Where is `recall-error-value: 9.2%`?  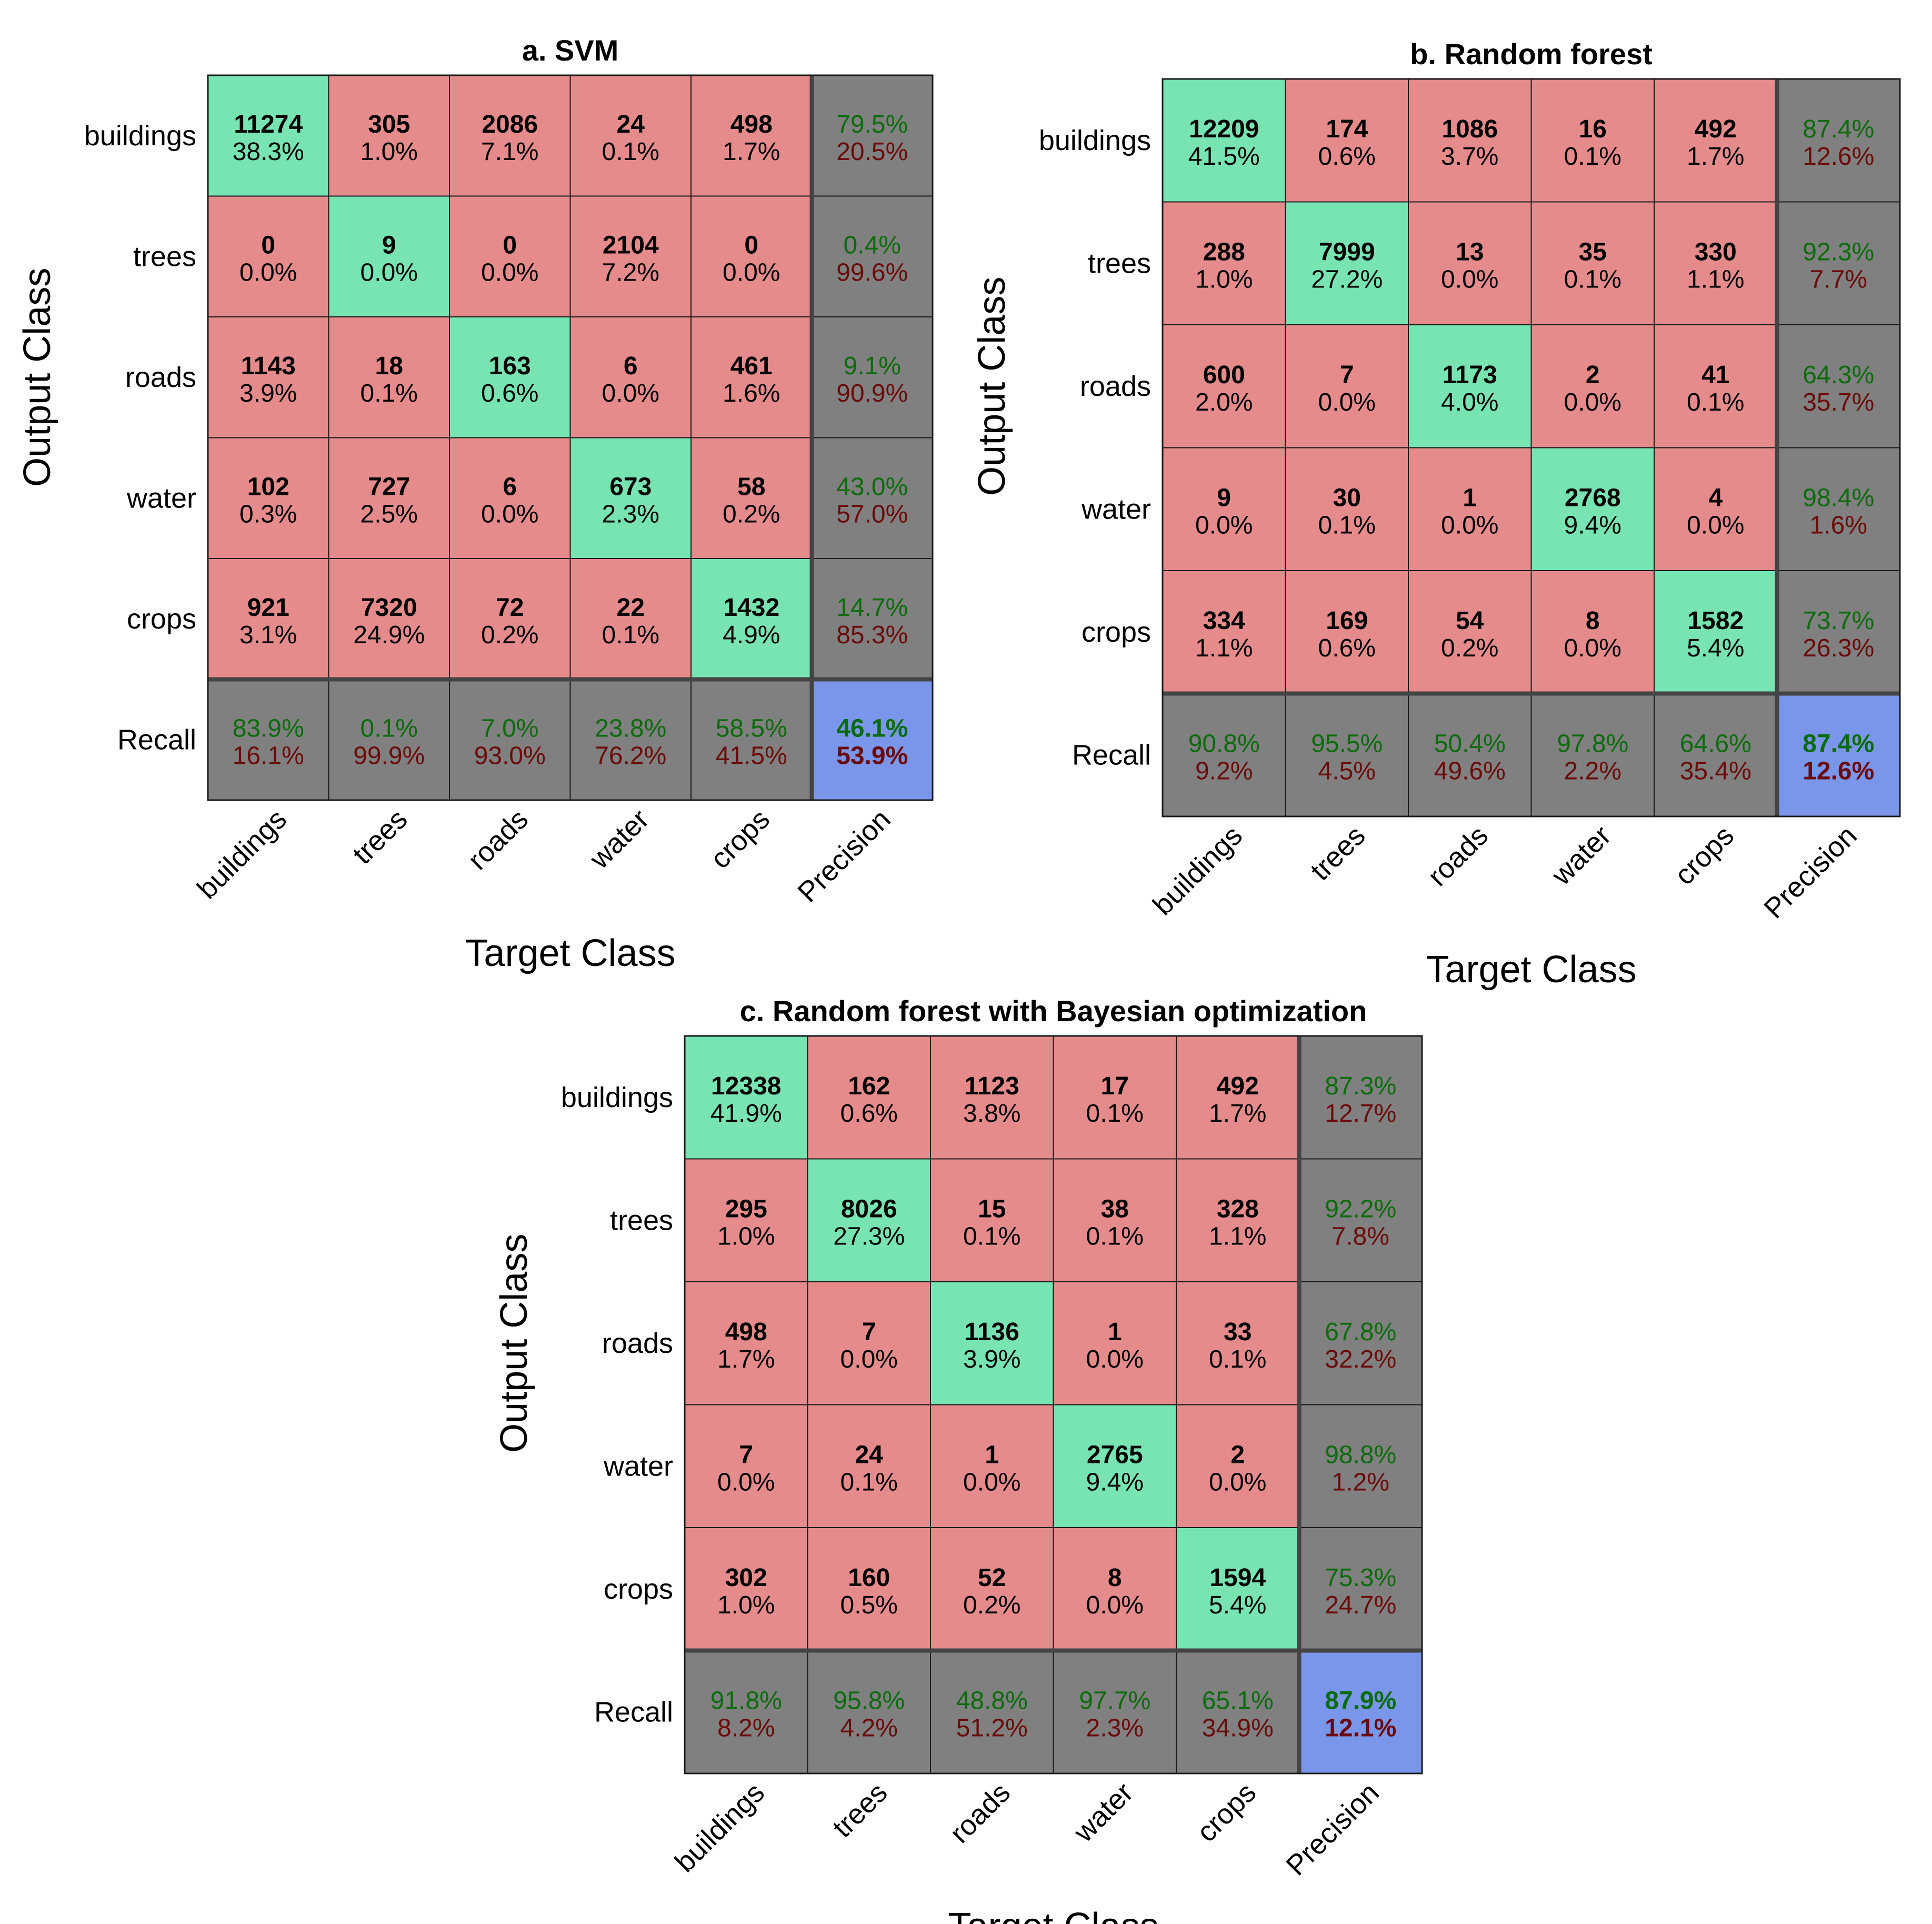
recall-error-value: 9.2% is located at coordinates (1224, 771).